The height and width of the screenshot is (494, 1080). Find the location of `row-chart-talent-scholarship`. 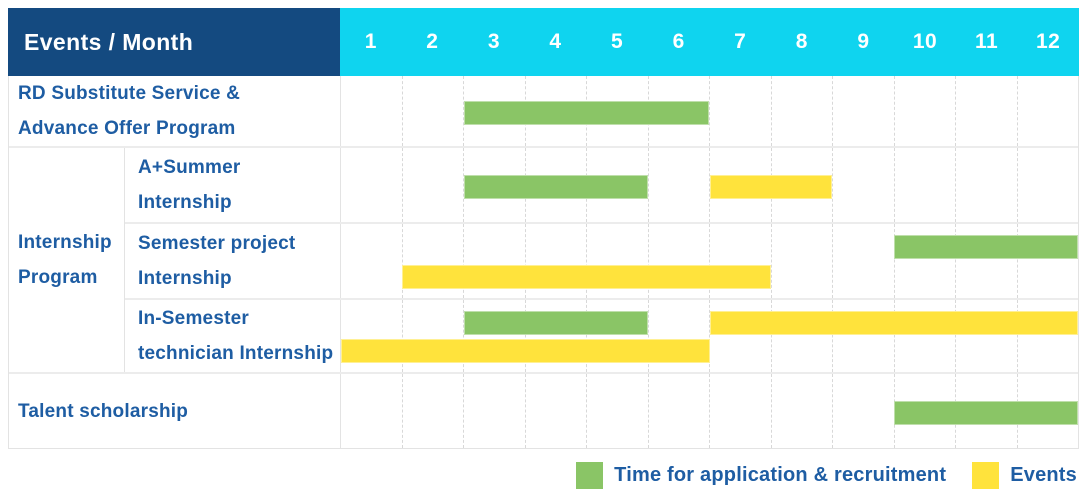

row-chart-talent-scholarship is located at coordinates (709, 411).